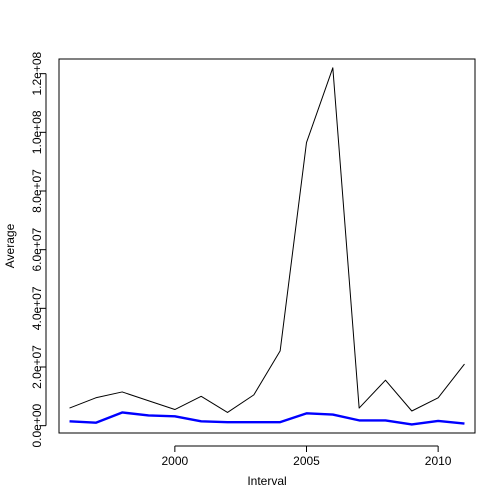 The image size is (504, 504). What do you see at coordinates (37, 191) in the screenshot?
I see `y-tick-label: 8.0e+07` at bounding box center [37, 191].